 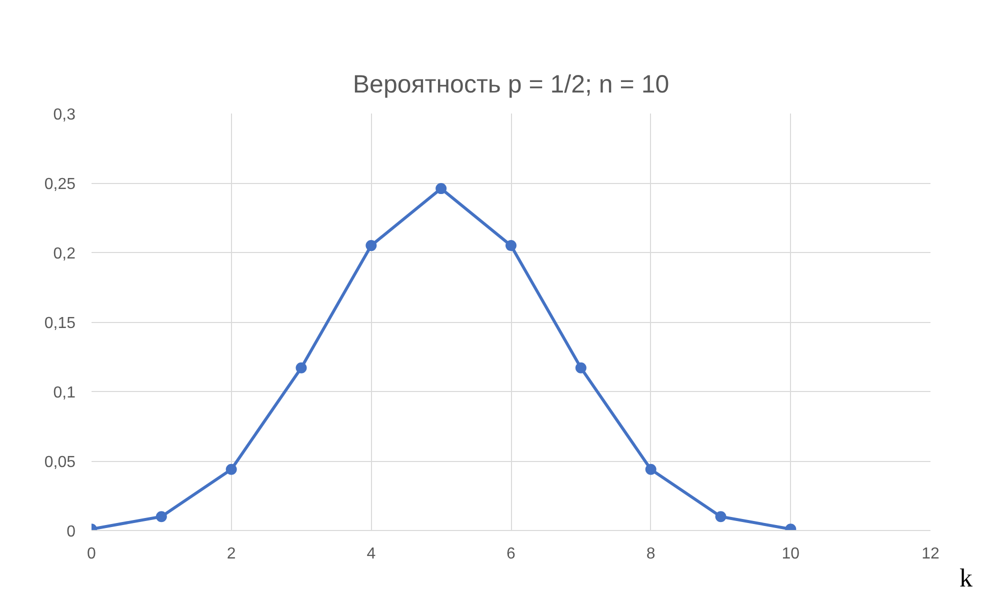 I want to click on y-tick-label: 0, so click(x=71, y=532).